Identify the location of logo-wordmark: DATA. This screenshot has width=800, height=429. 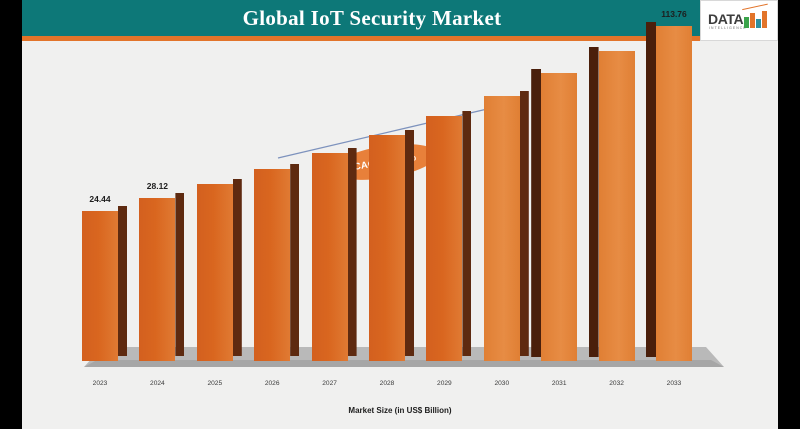
(726, 18).